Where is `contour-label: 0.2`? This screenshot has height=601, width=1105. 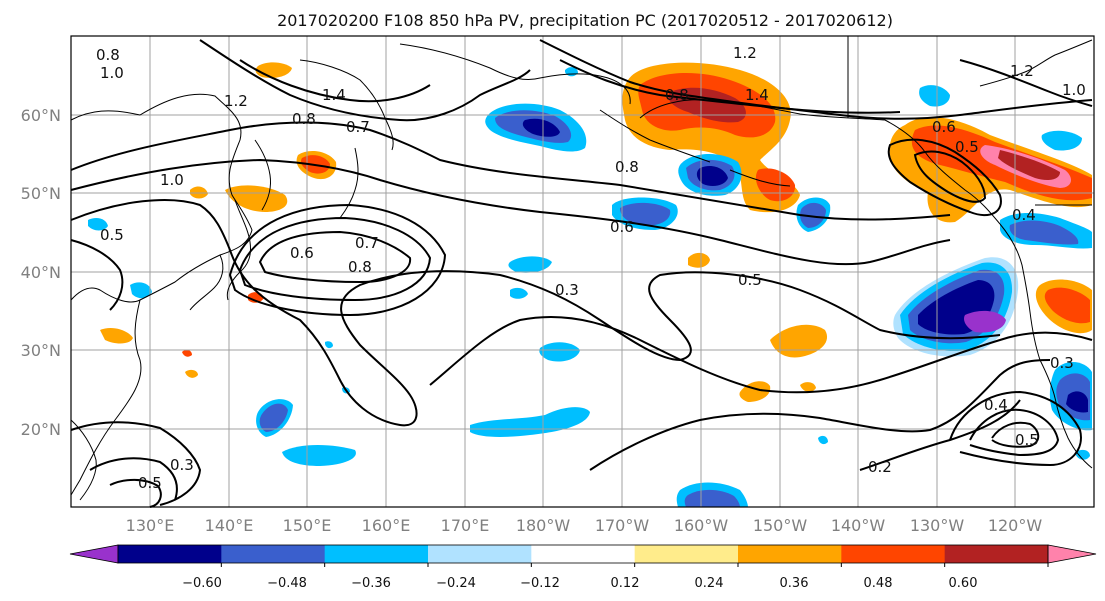
contour-label: 0.2 is located at coordinates (880, 467).